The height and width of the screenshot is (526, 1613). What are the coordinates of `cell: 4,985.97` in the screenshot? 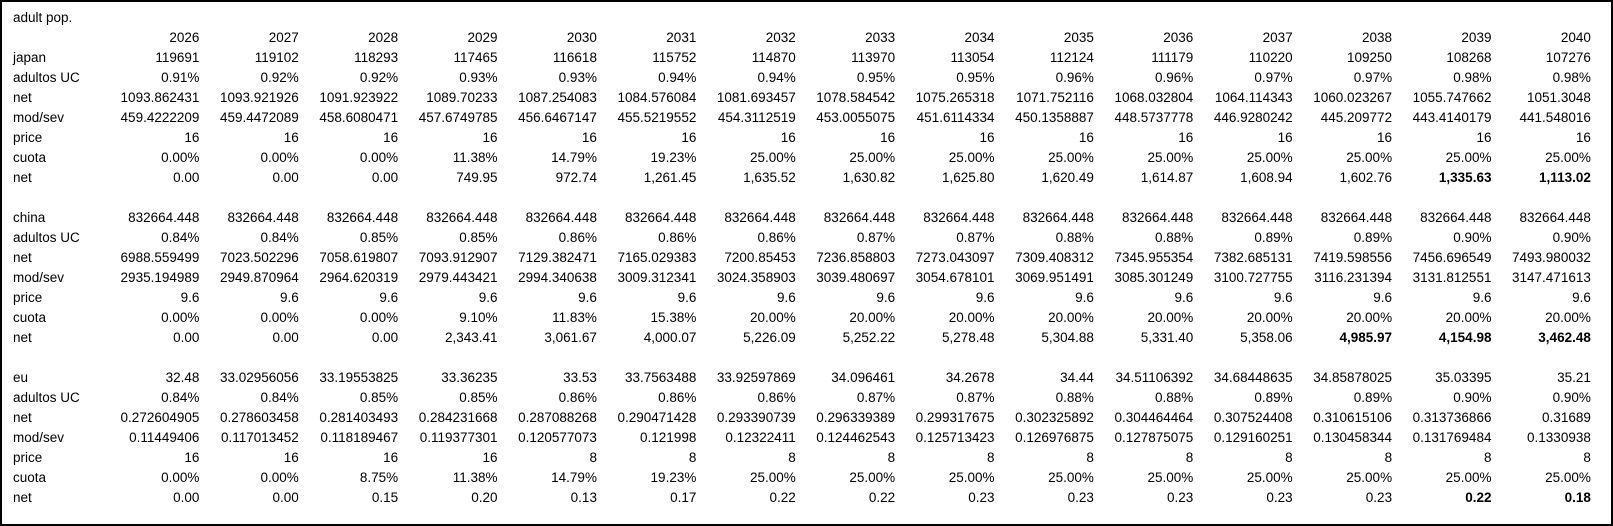 It's located at (1366, 337).